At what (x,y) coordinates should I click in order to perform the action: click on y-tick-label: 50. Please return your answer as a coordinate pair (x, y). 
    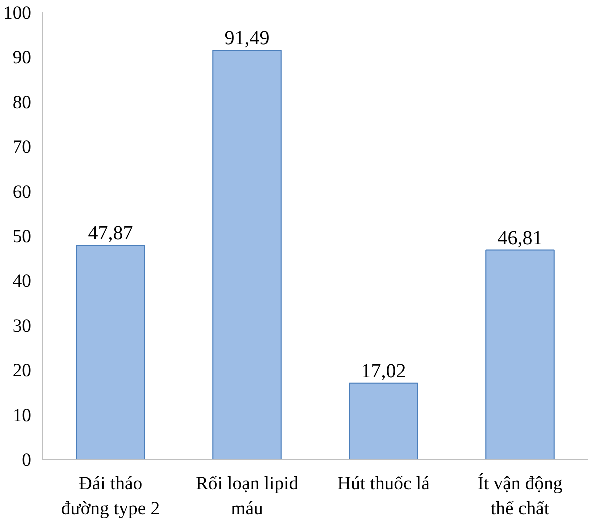
    Looking at the image, I should click on (22, 237).